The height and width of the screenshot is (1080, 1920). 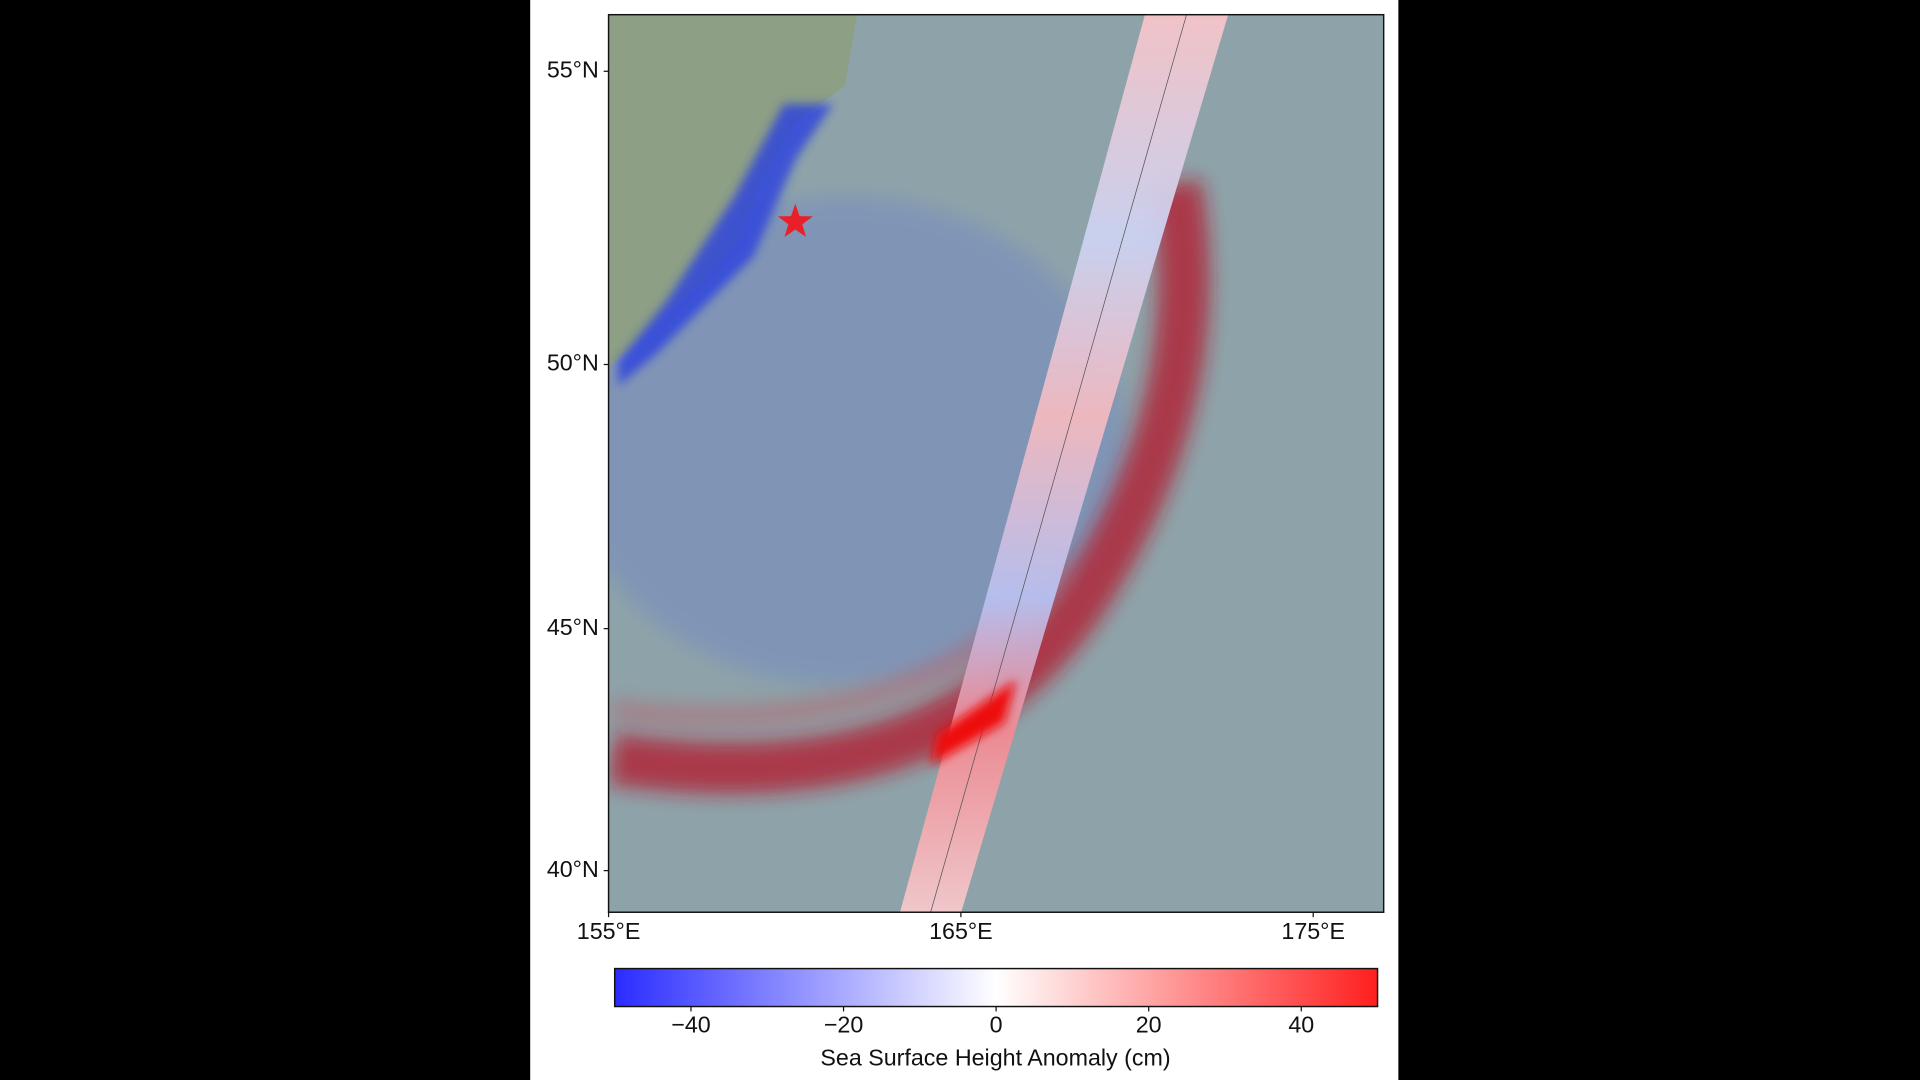 I want to click on colorbar-tick-label: 20, so click(x=1149, y=1024).